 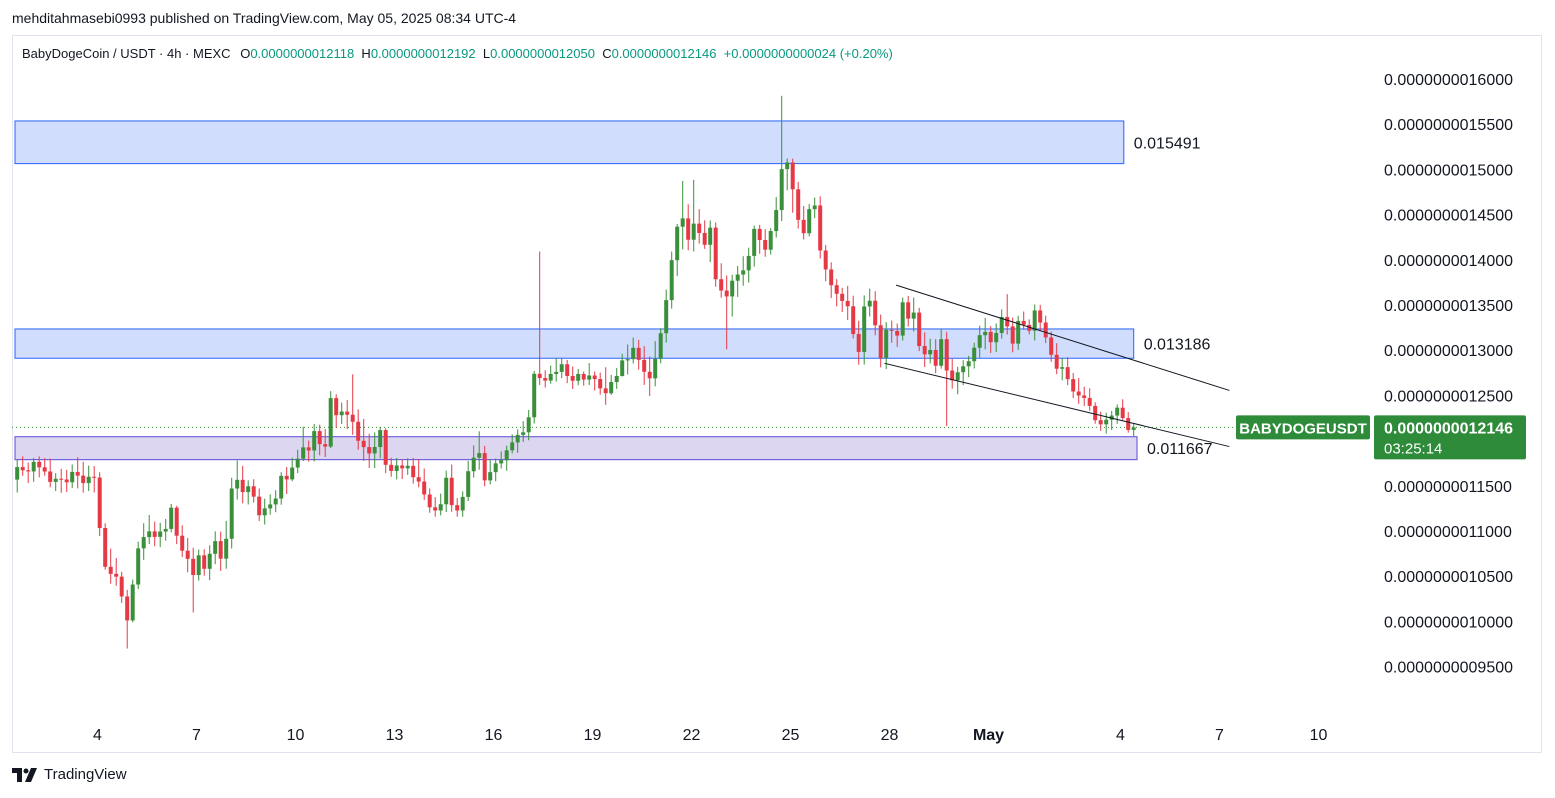 I want to click on high-key: H, so click(x=366, y=53).